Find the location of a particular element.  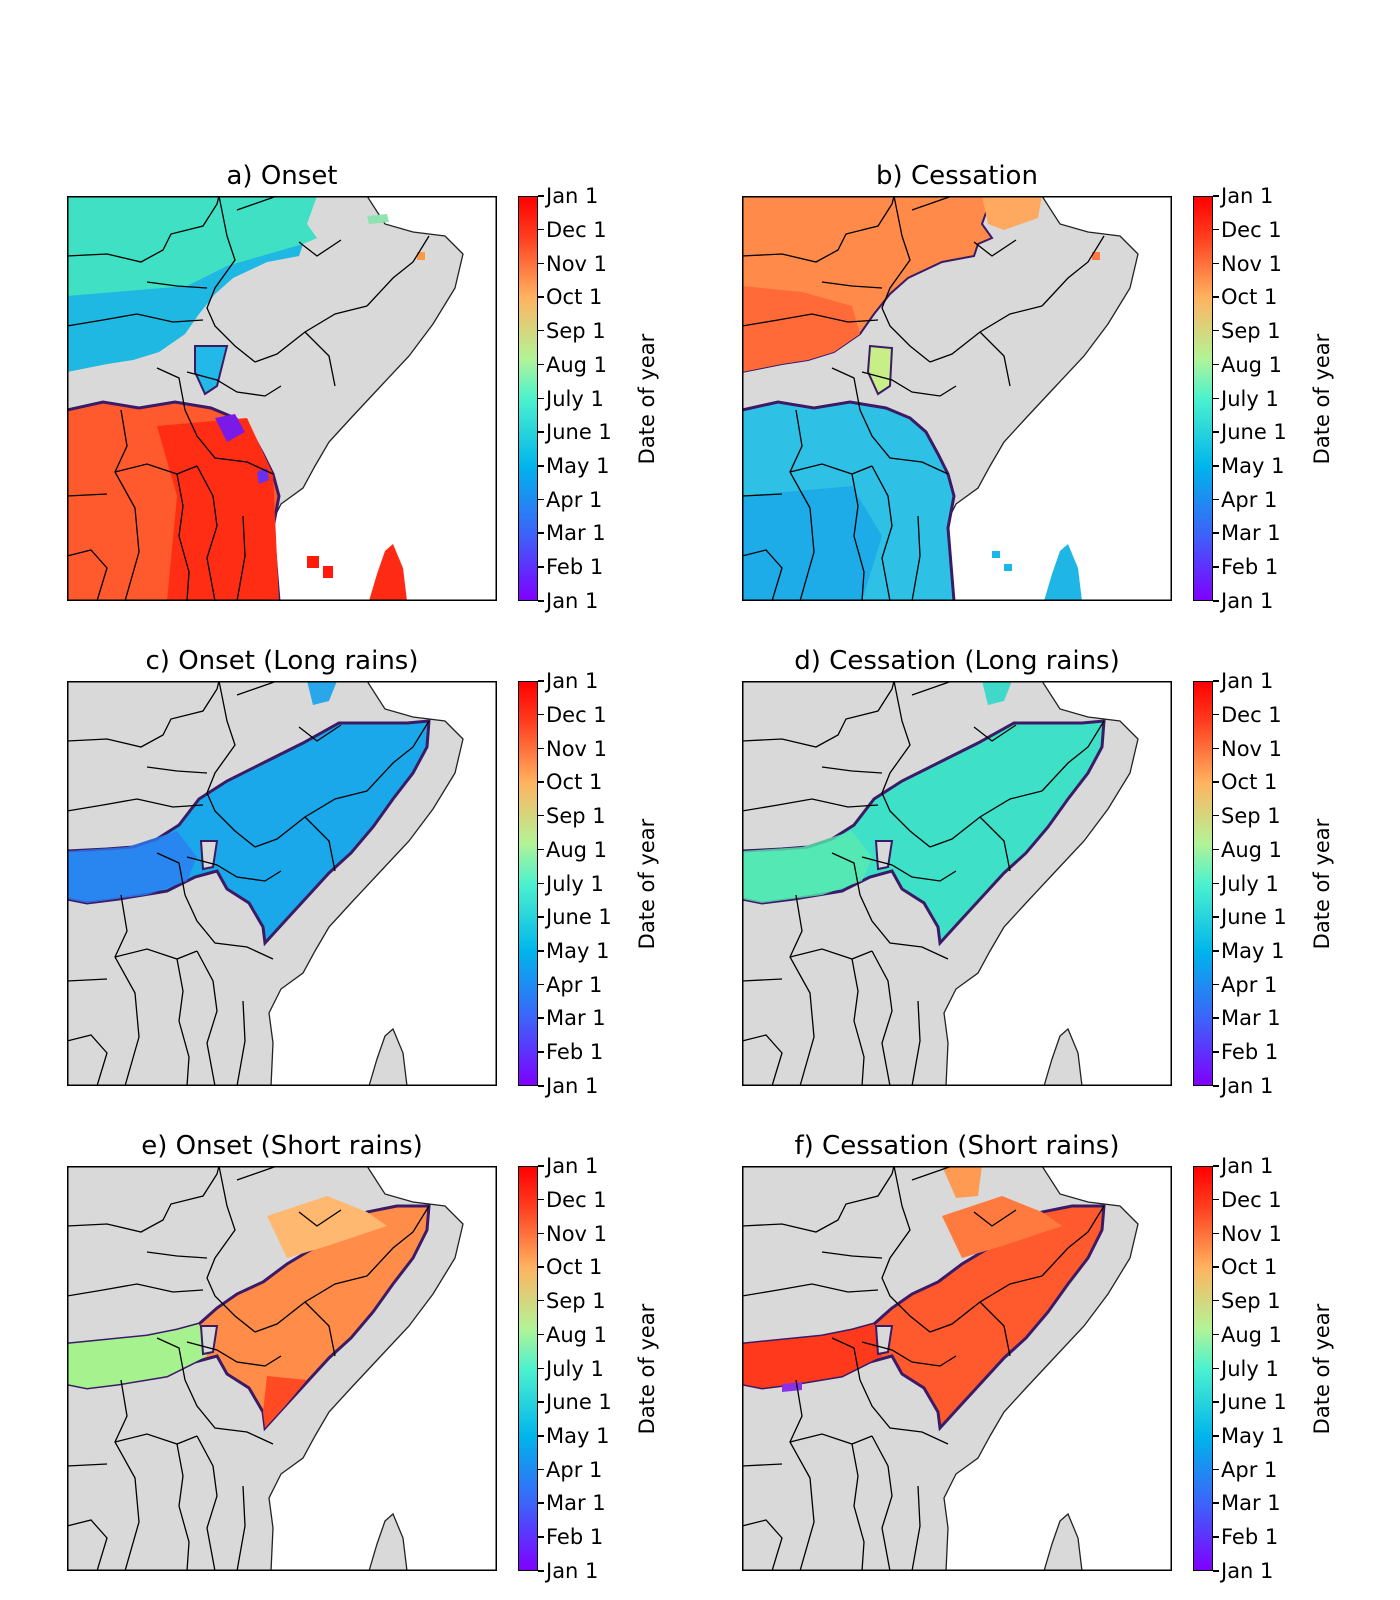

panel-title: c) Onset (Long rains) is located at coordinates (282, 661).